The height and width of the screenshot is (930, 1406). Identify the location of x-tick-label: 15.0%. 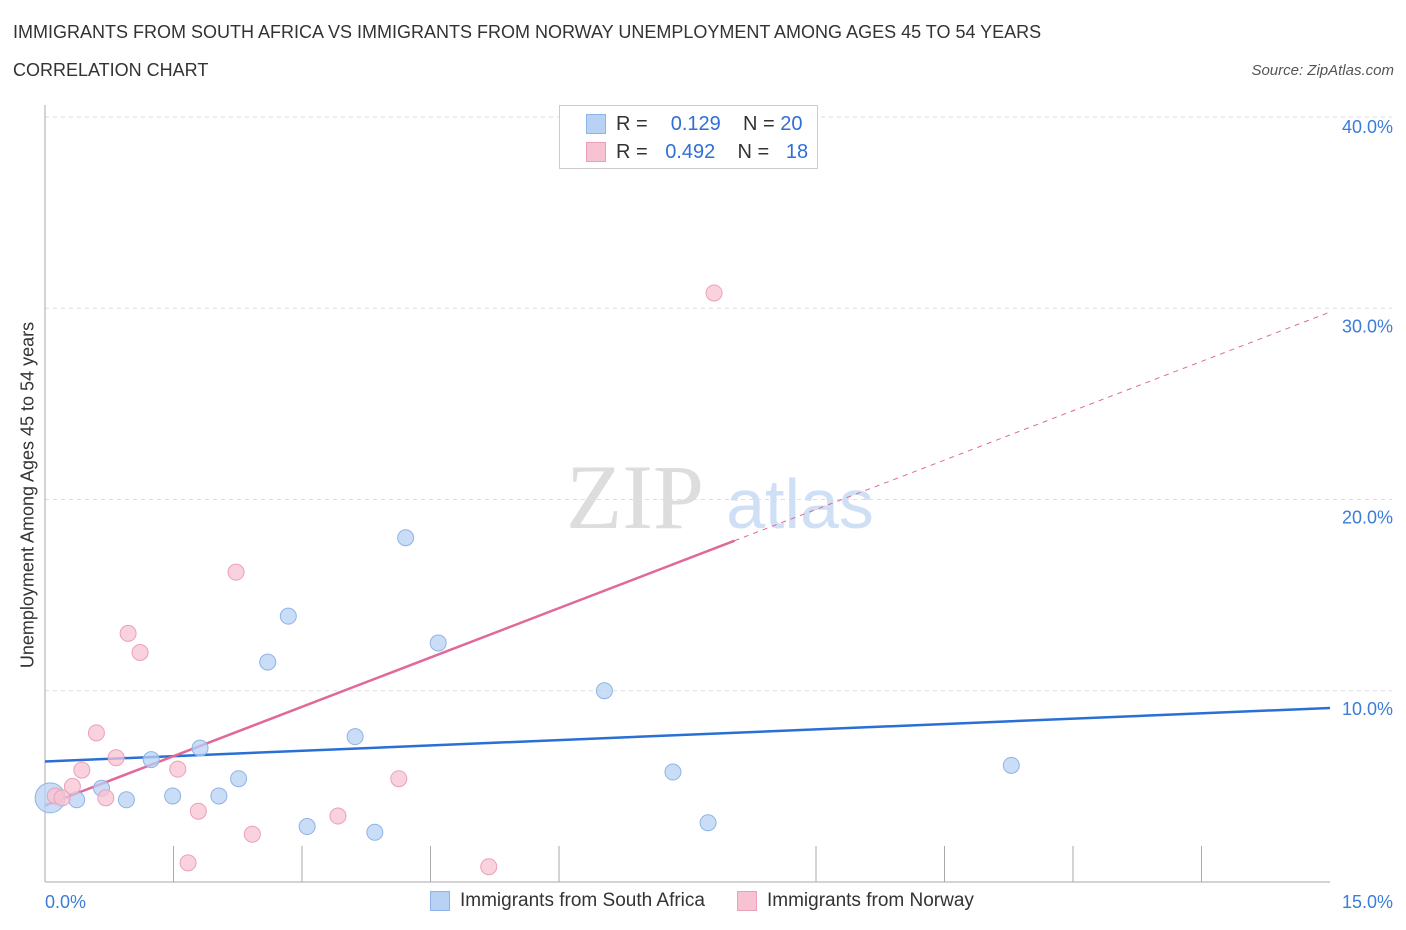
(1367, 902).